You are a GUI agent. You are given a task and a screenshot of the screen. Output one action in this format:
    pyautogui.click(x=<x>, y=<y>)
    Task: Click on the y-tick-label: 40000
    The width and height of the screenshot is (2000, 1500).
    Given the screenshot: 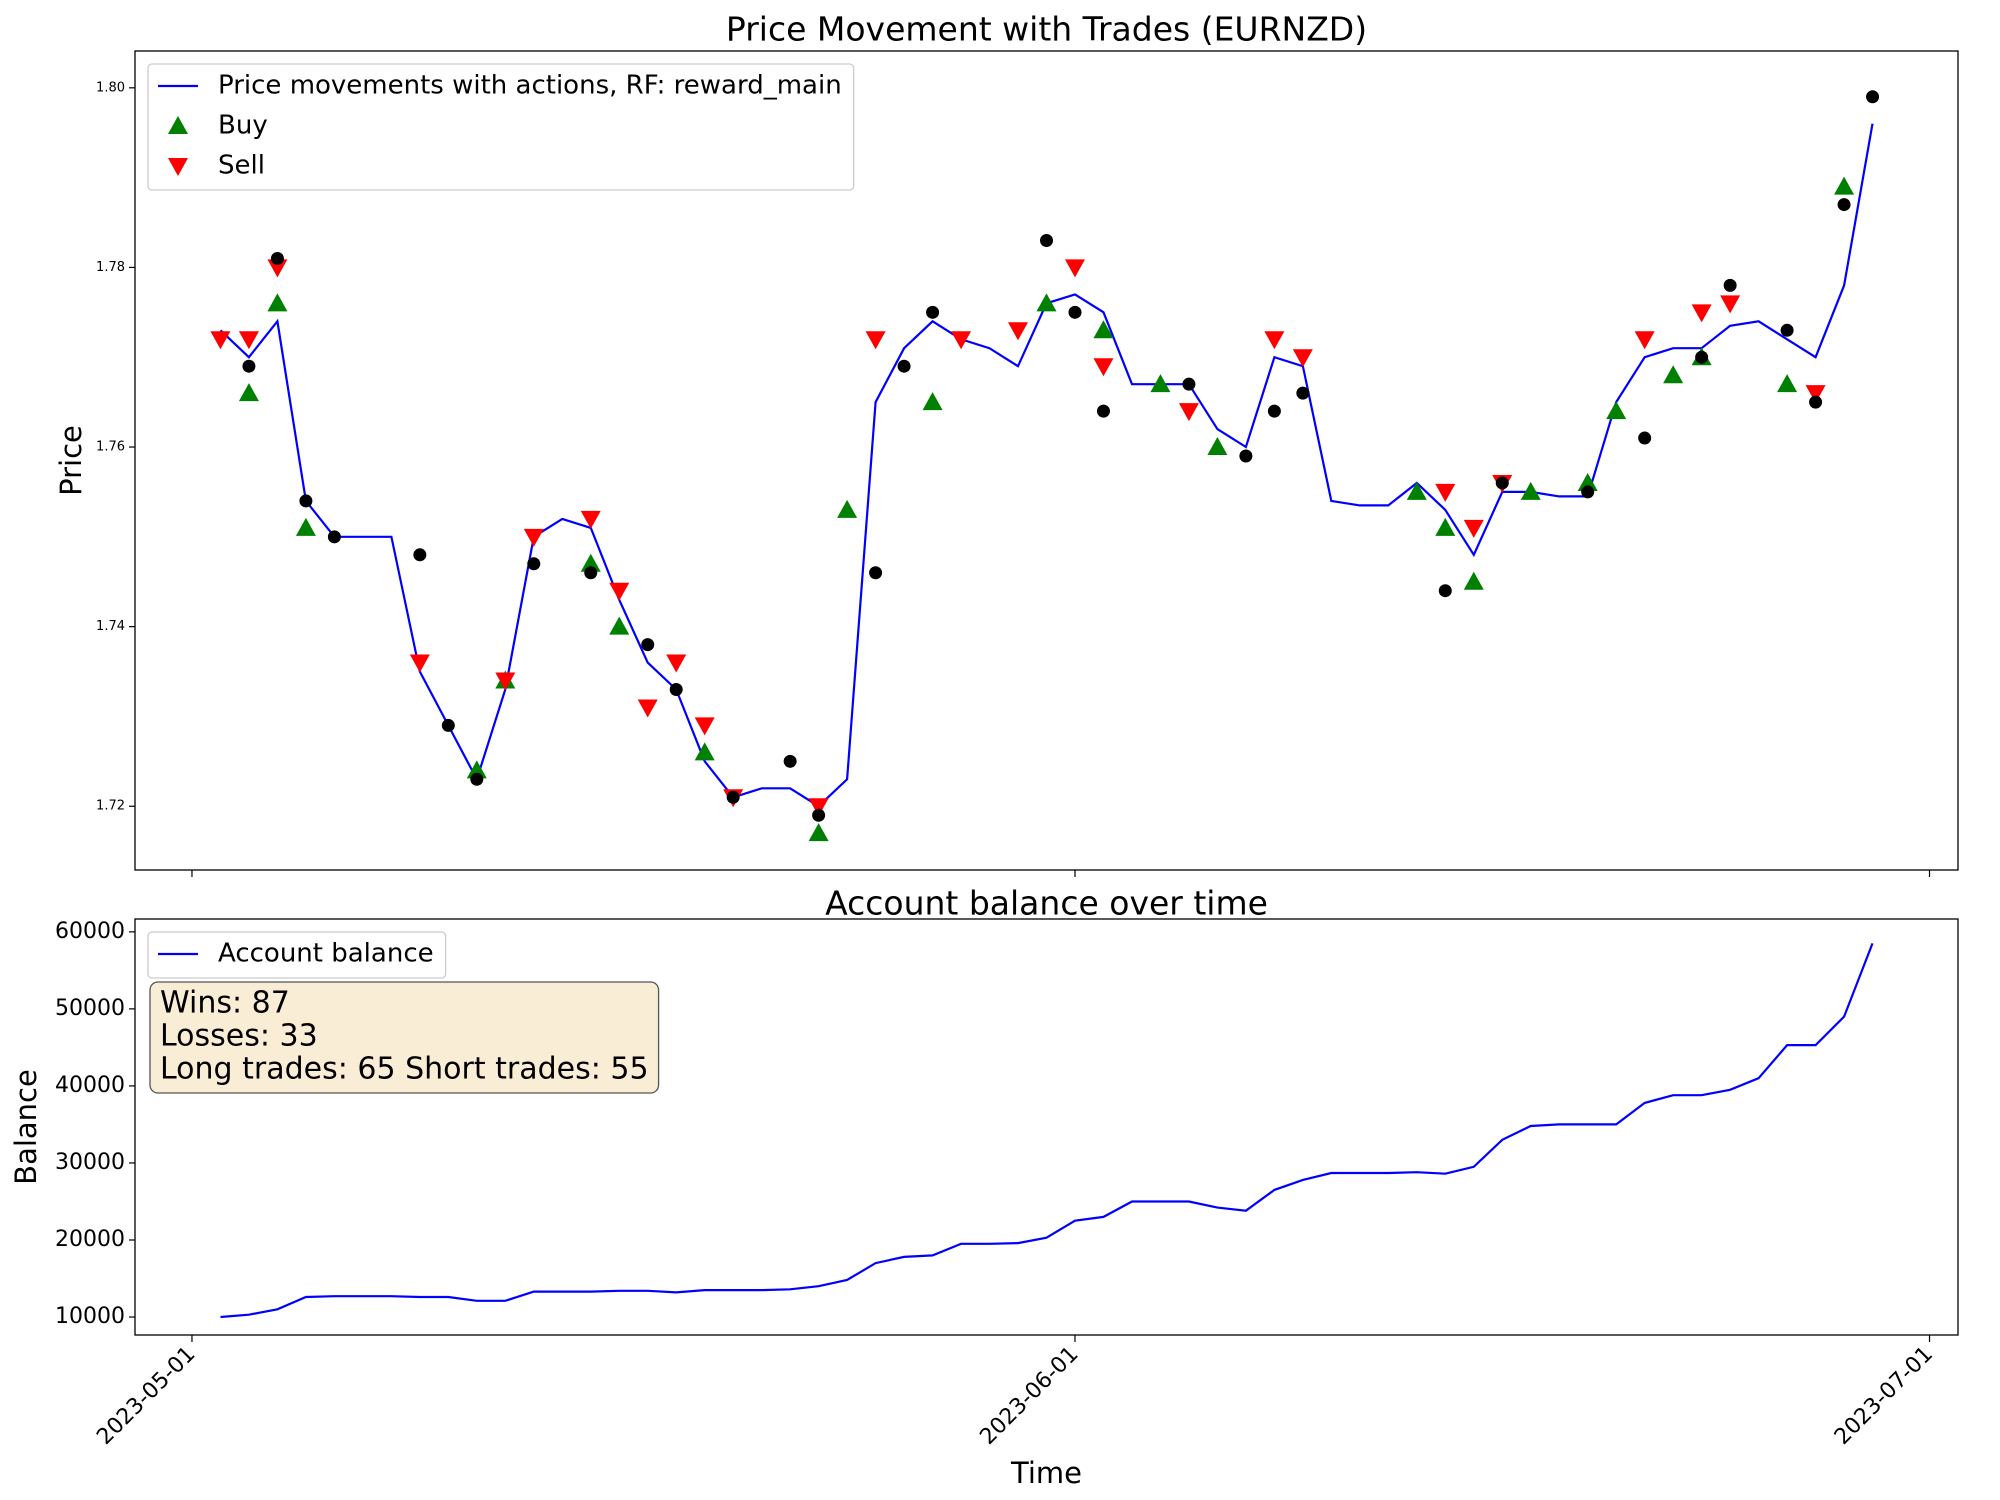 What is the action you would take?
    pyautogui.click(x=90, y=1085)
    